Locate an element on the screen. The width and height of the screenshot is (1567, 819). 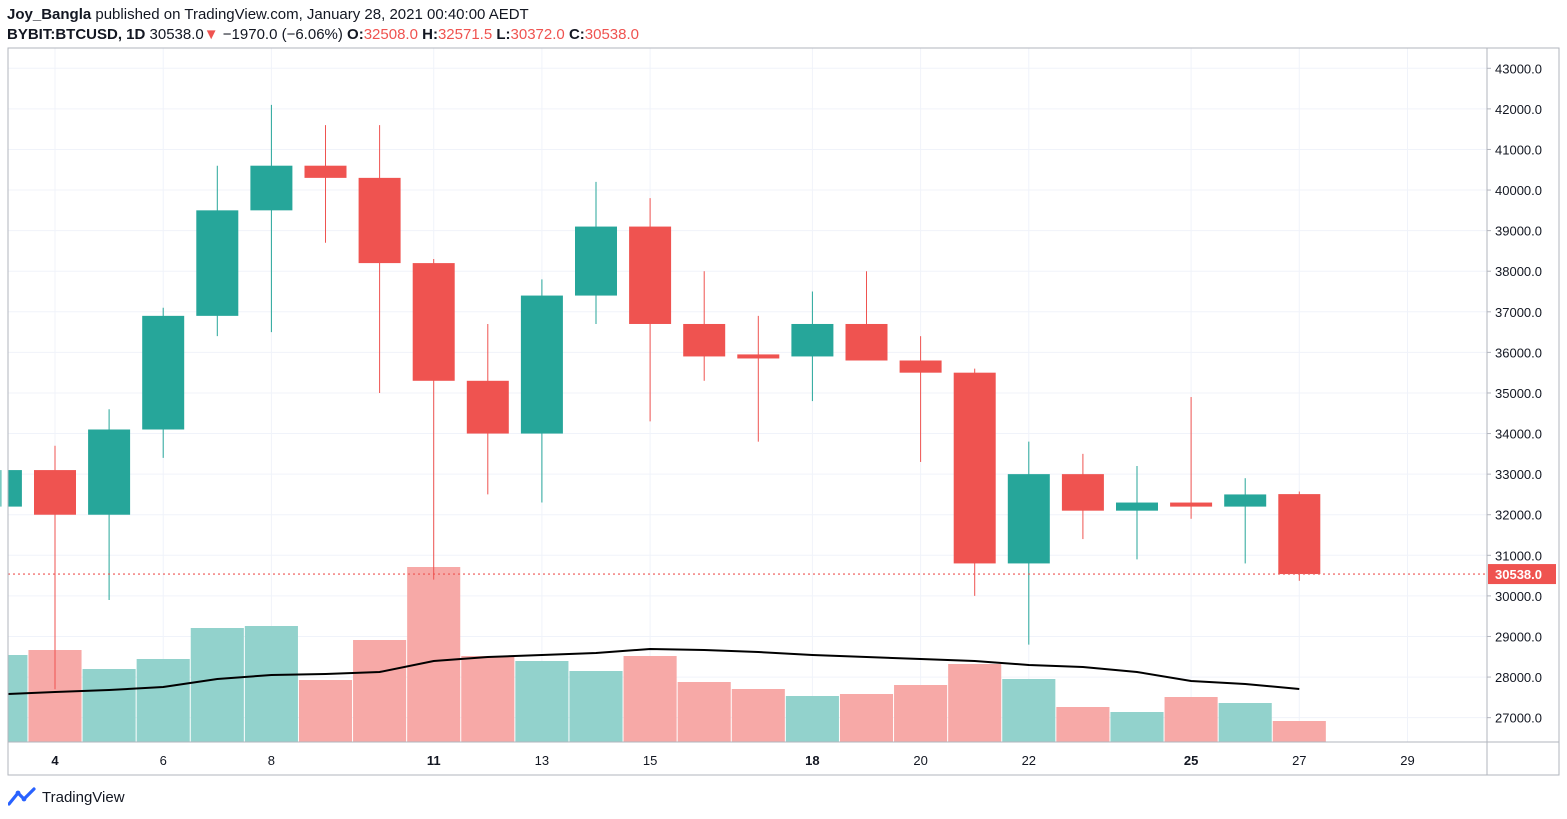
time-tick-label: 15 is located at coordinates (650, 760).